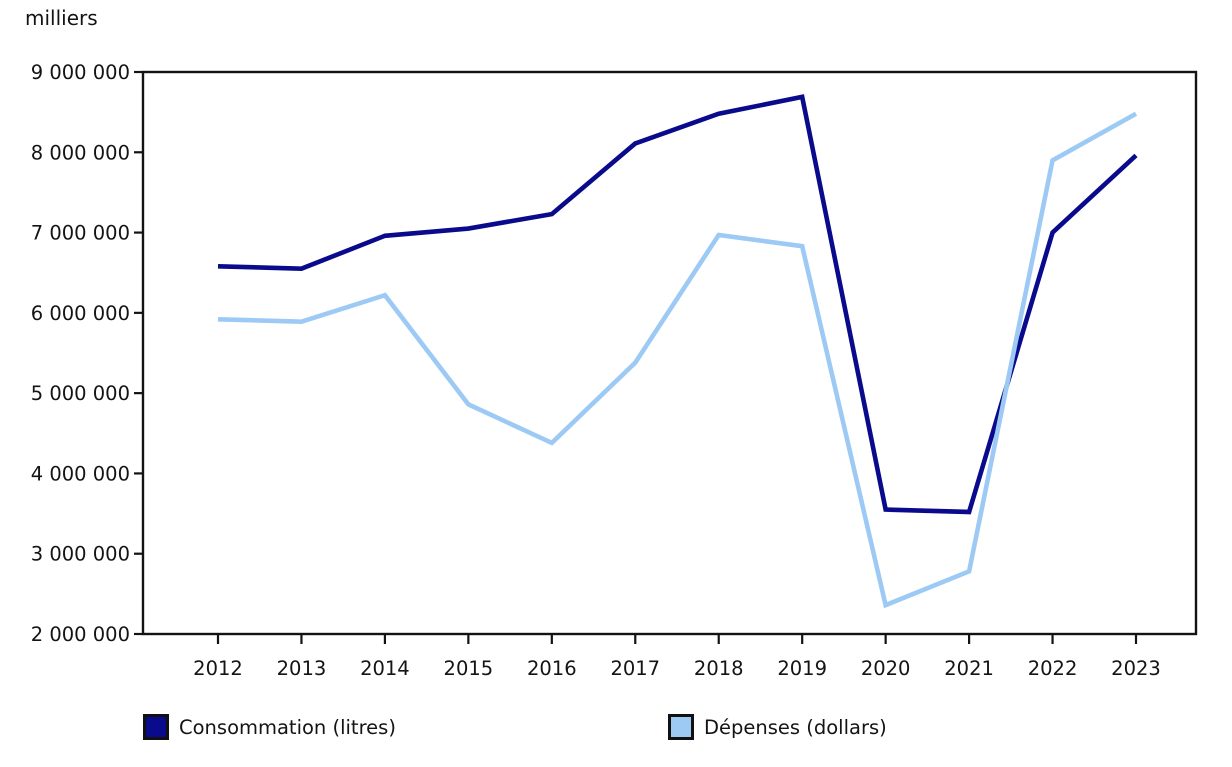 The height and width of the screenshot is (767, 1232). Describe the element at coordinates (969, 668) in the screenshot. I see `x-tick-label: 2021` at that location.